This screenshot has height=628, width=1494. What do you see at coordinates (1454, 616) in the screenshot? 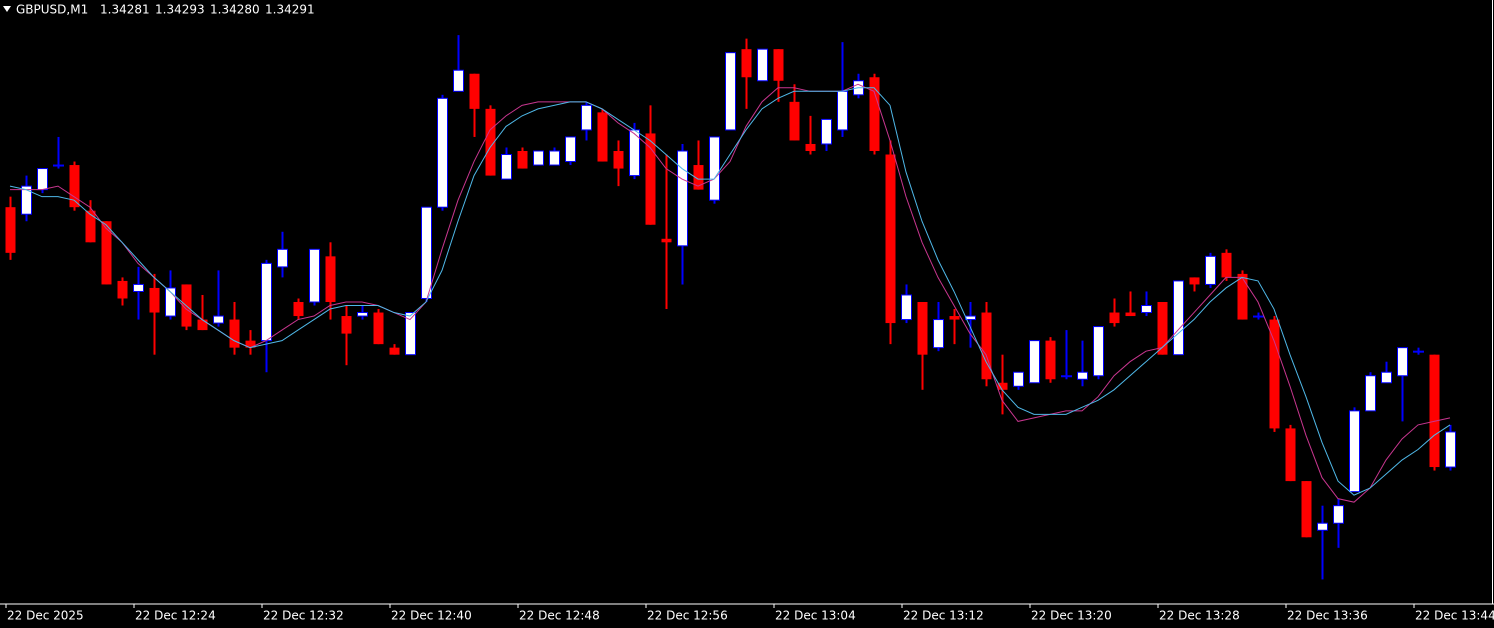
I see `x-tick-label: 22 Dec 13:44` at bounding box center [1454, 616].